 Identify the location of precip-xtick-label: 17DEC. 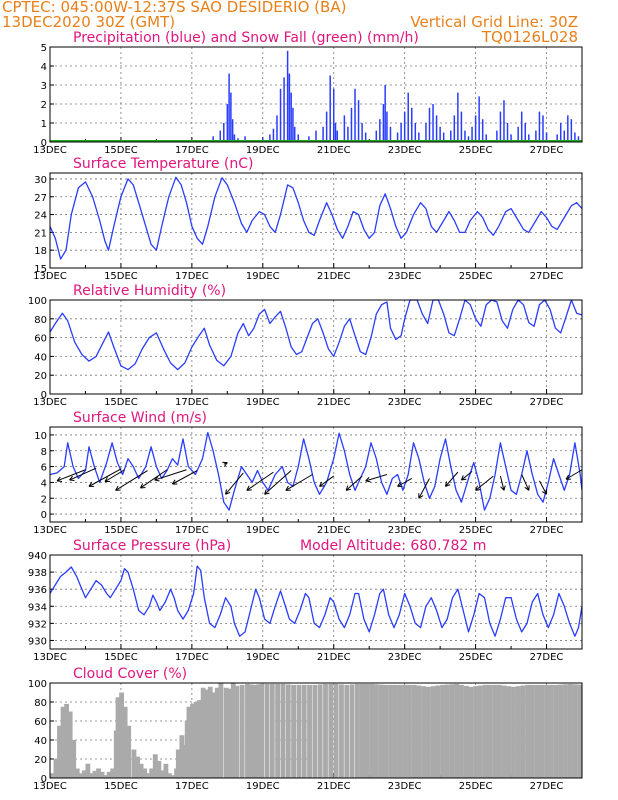
(192, 150).